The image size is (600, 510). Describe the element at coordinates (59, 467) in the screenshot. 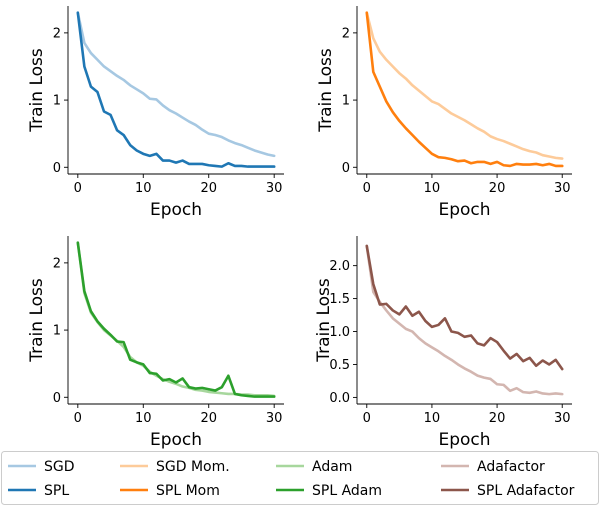

I see `legend-label: SGD` at that location.